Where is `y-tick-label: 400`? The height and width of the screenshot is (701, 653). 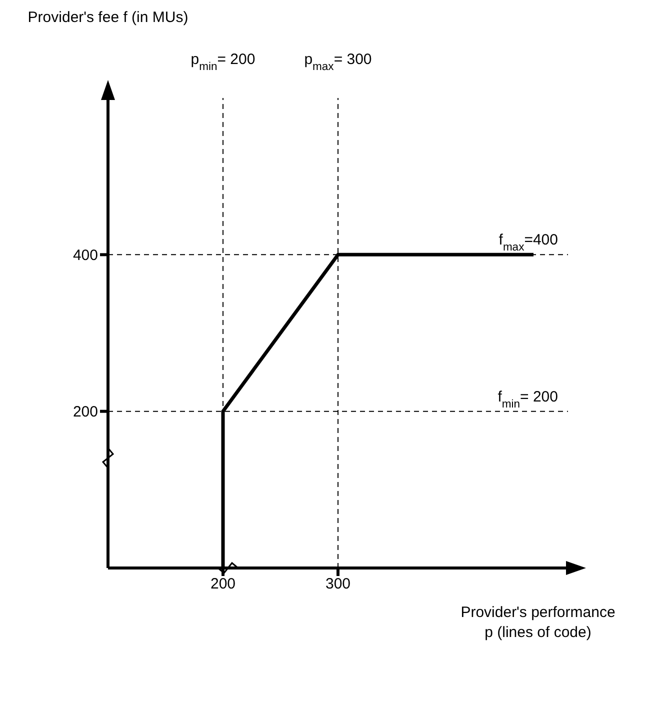 y-tick-label: 400 is located at coordinates (85, 255).